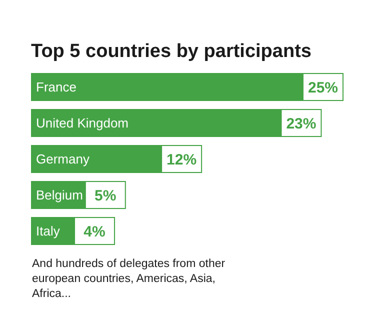 The height and width of the screenshot is (326, 375). I want to click on y-tick-label: France, so click(56, 87).